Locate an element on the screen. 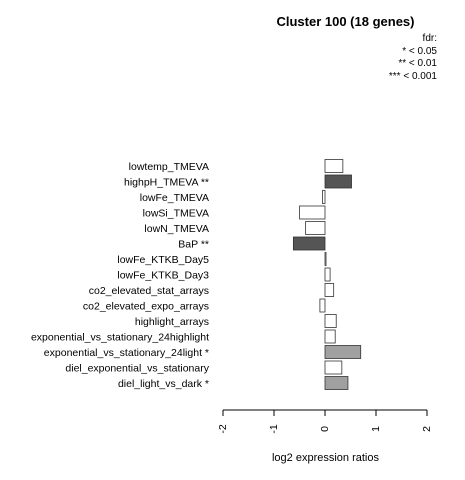 This screenshot has width=465, height=480. category-label: lowFe_TMEVA is located at coordinates (174, 198).